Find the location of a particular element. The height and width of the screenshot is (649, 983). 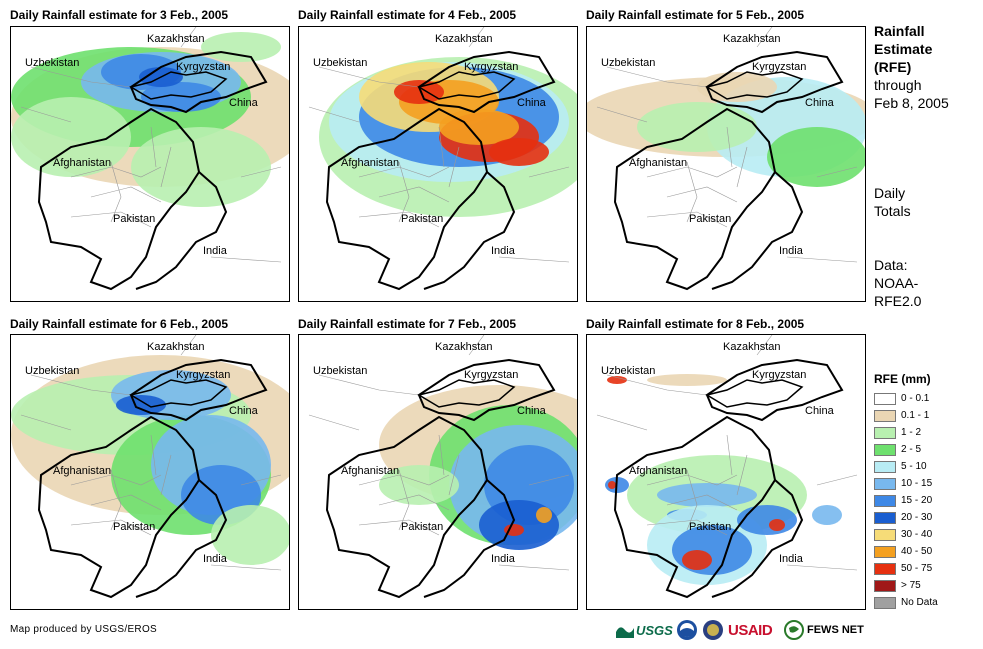

daily-totals-label: Daily Totals is located at coordinates (892, 202).